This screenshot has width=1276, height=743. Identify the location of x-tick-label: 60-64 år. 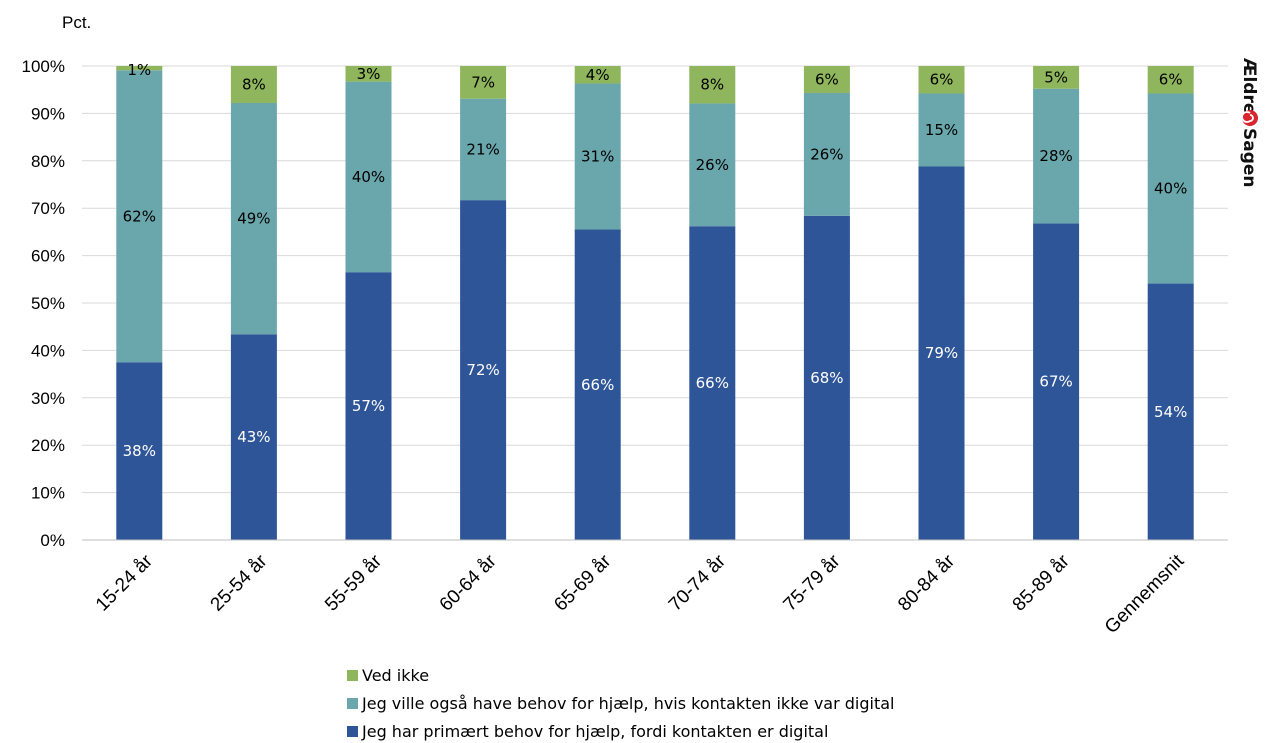
(468, 582).